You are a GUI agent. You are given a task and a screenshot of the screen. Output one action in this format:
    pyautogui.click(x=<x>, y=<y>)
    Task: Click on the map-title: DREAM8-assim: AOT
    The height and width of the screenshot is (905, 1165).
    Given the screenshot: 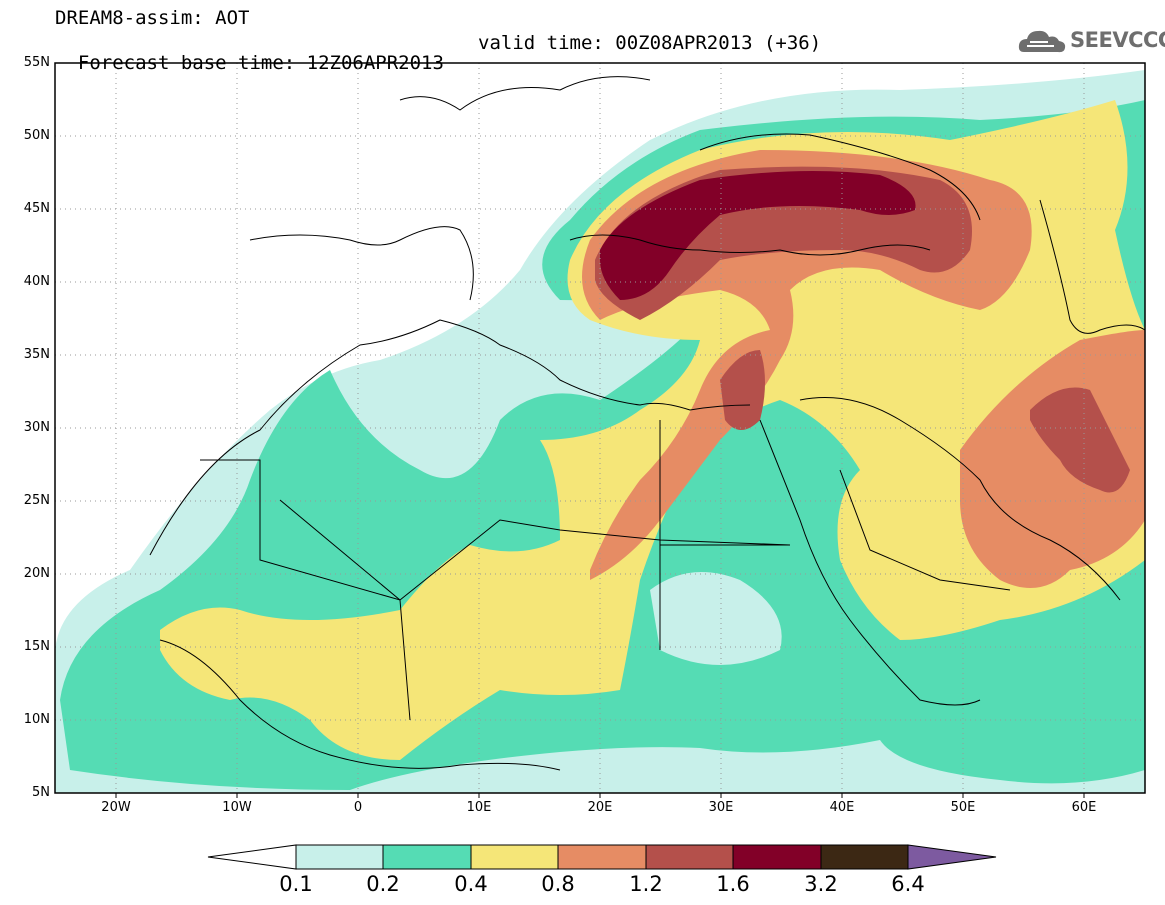 What is the action you would take?
    pyautogui.click(x=152, y=18)
    